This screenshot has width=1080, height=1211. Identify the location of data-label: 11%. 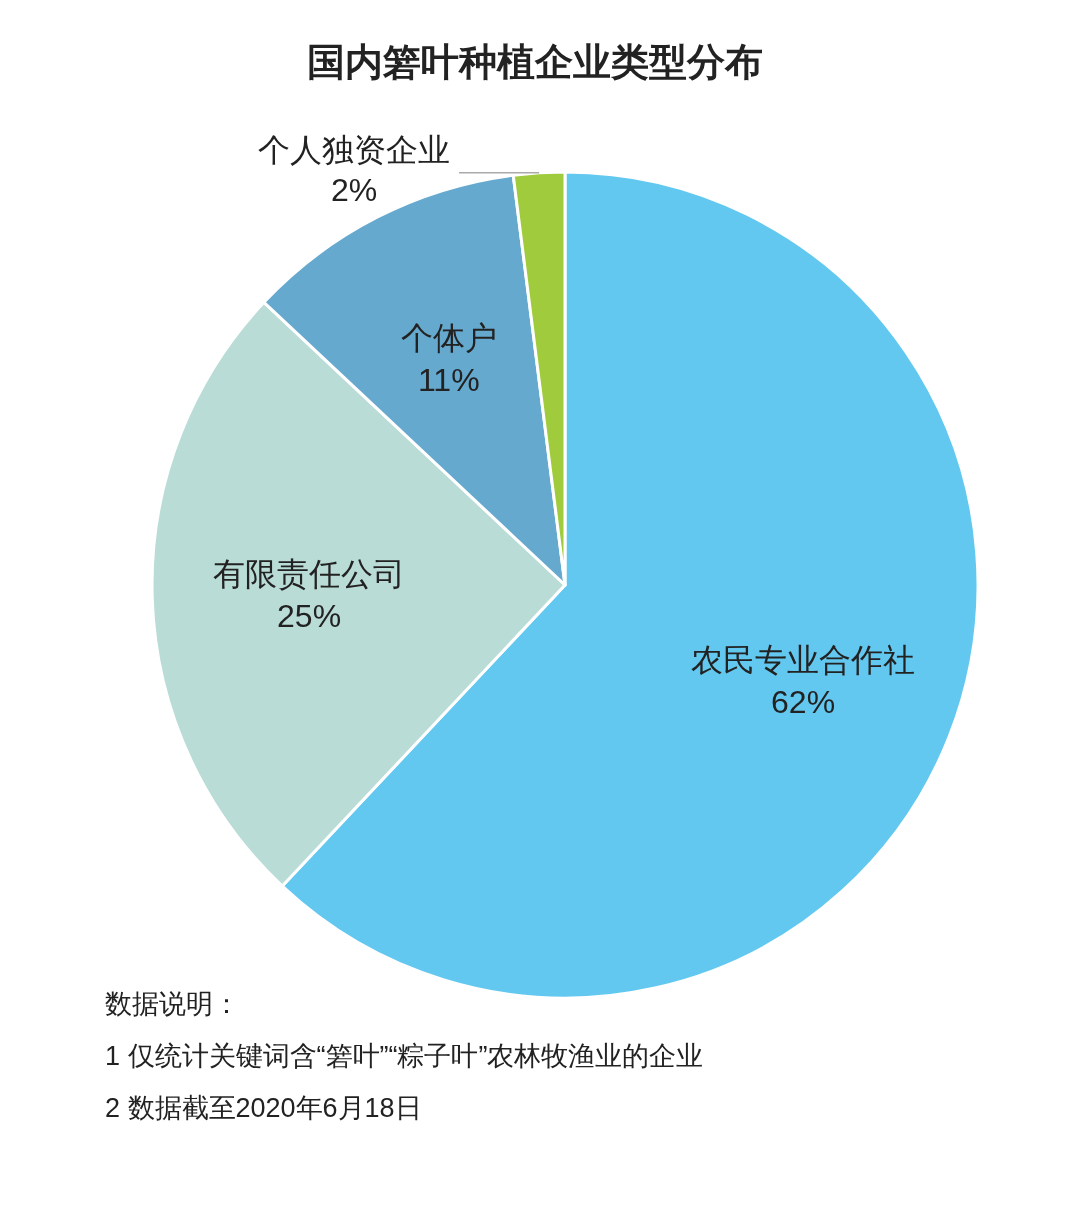
(448, 379).